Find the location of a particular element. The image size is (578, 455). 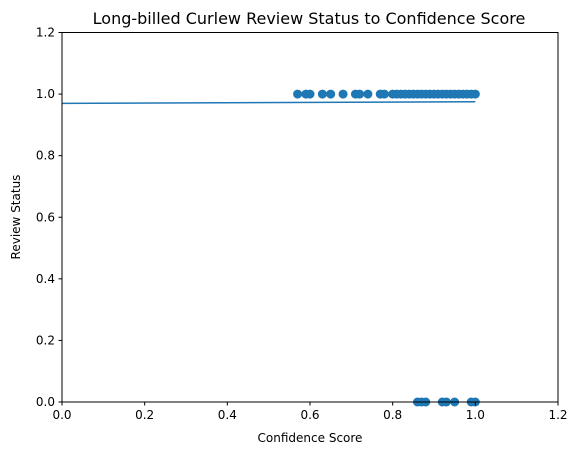

y-axis-label: Review Status is located at coordinates (16, 217).